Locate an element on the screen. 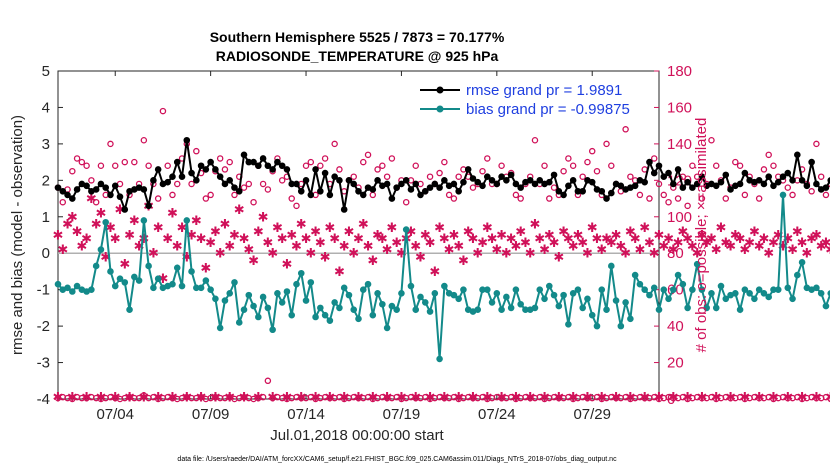 The image size is (830, 470). right-tick-label: 140 is located at coordinates (679, 144).